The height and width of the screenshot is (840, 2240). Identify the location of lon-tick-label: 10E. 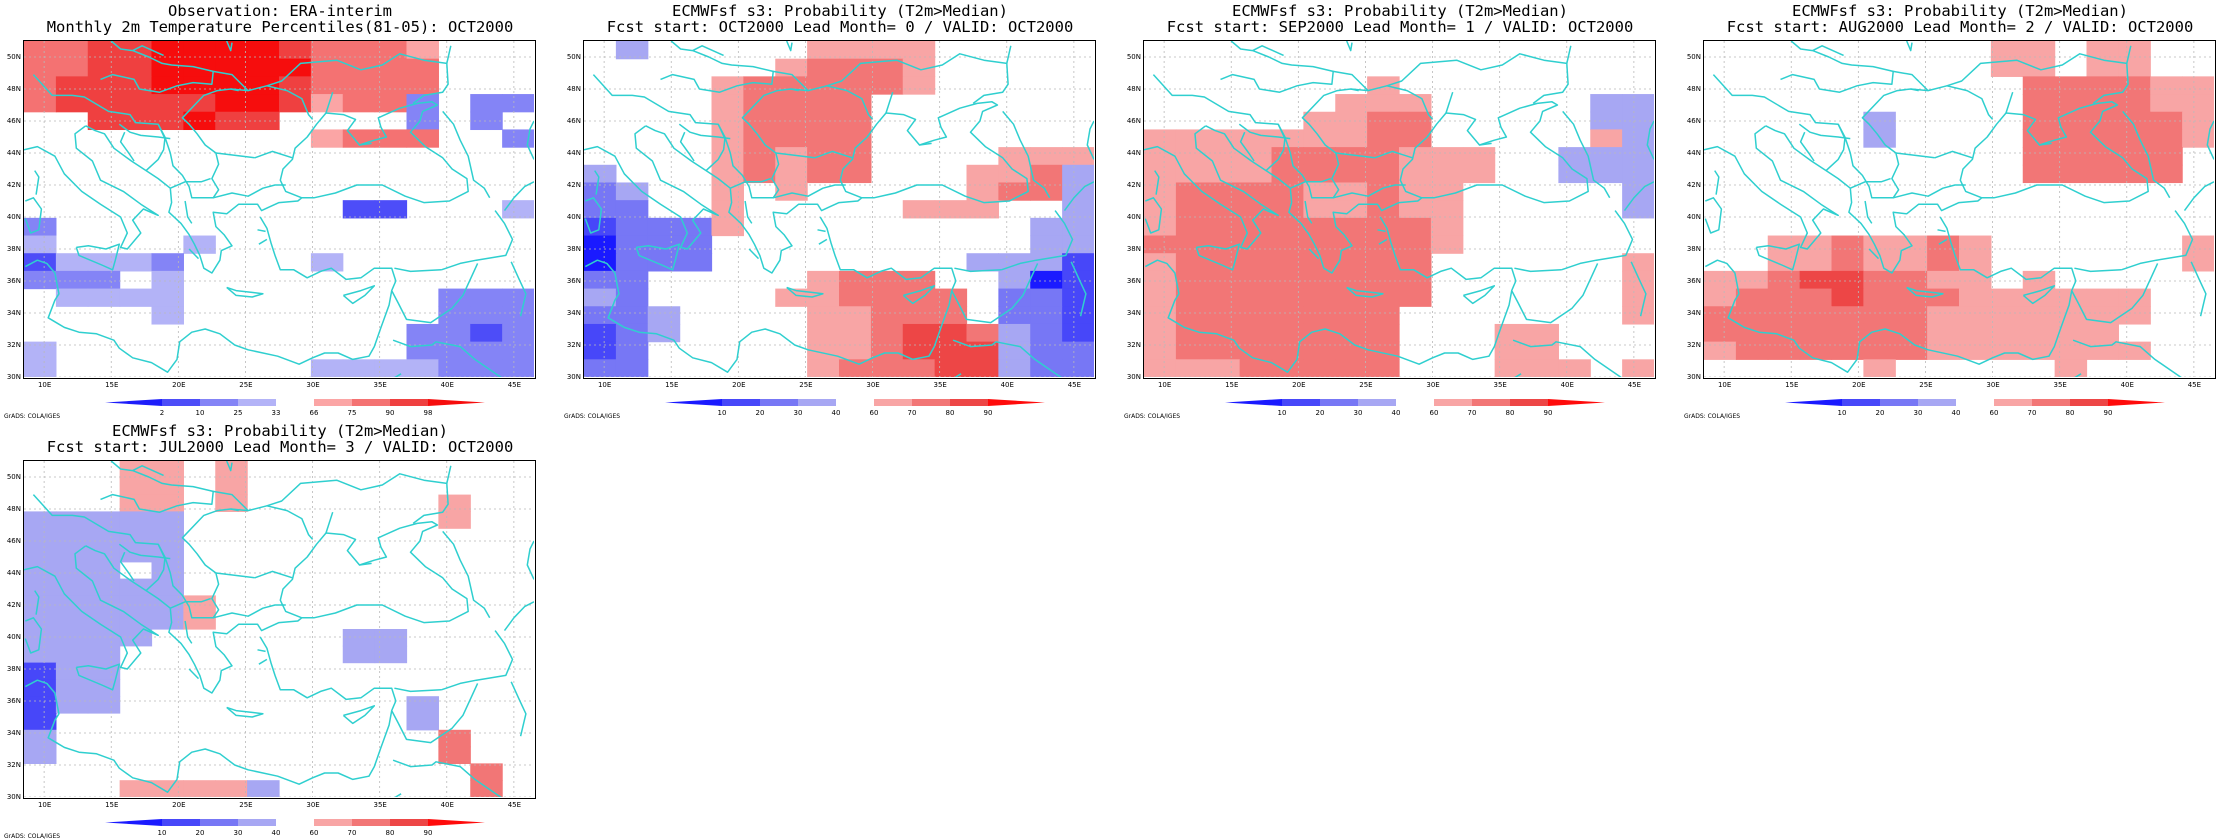
(1164, 385).